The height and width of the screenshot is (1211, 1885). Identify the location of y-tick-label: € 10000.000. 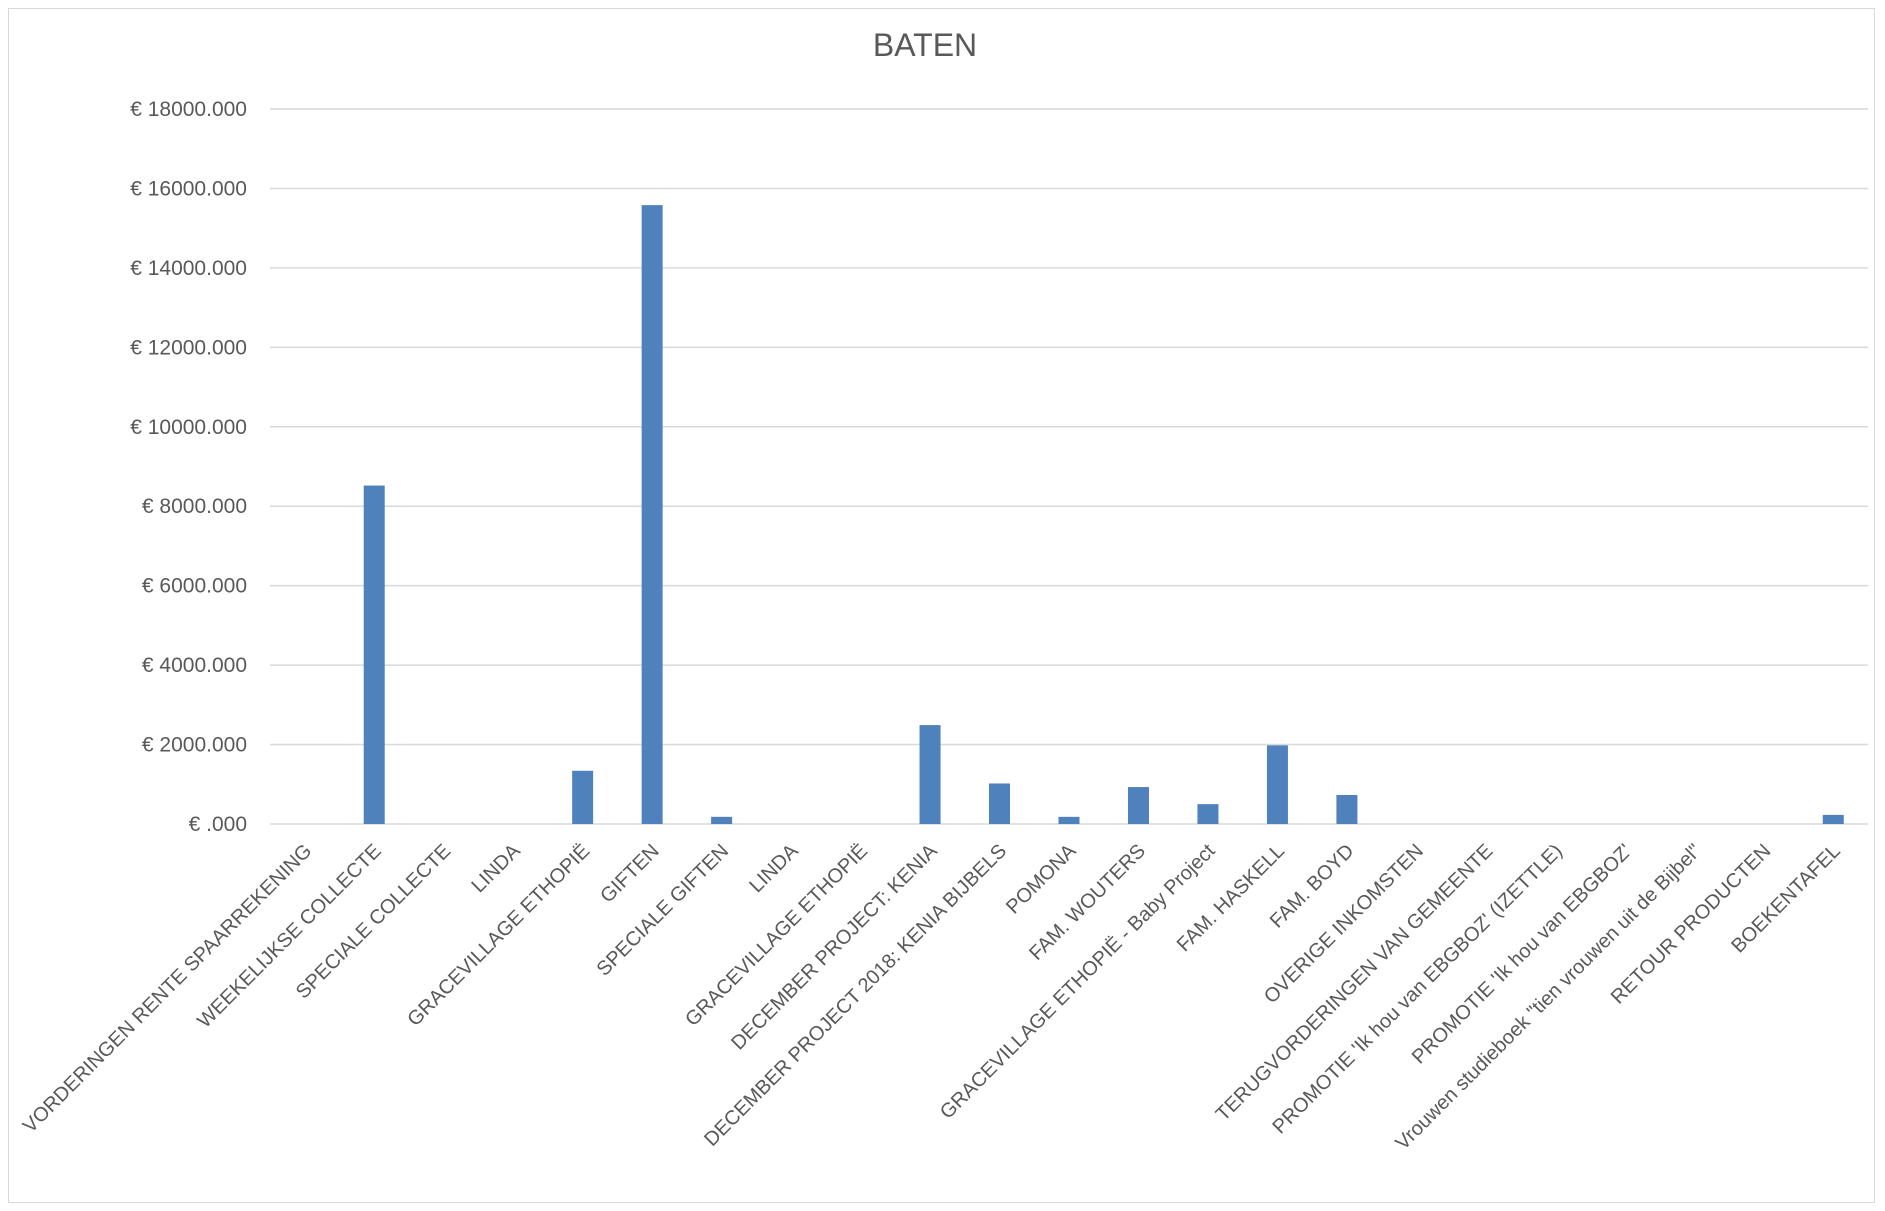
(188, 427).